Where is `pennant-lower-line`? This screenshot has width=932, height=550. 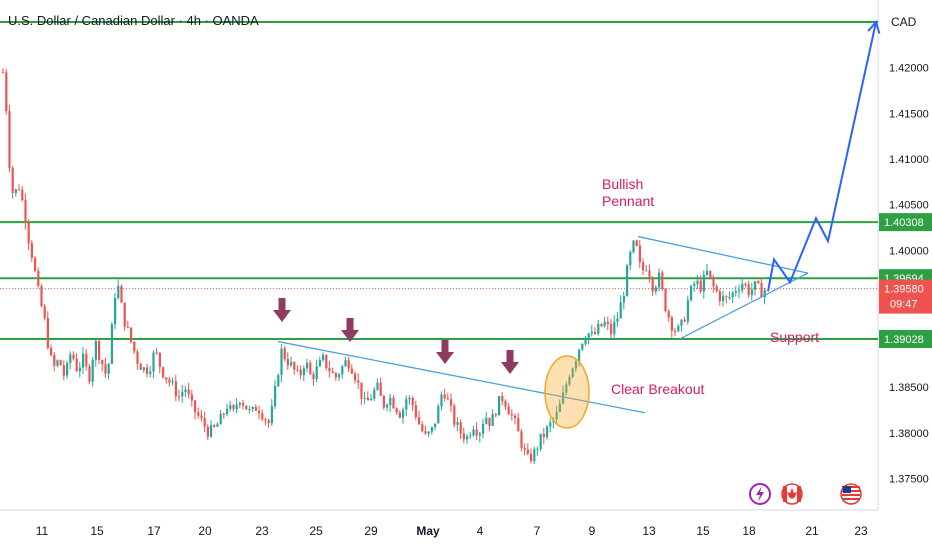
pennant-lower-line is located at coordinates (744, 306).